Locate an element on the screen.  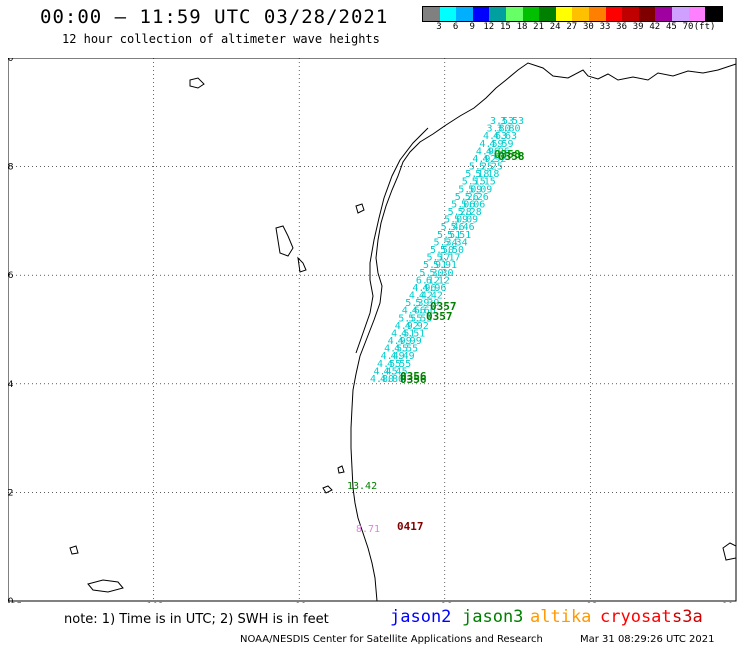
point-labels: 13.42 8.71 is located at coordinates (363, 508).